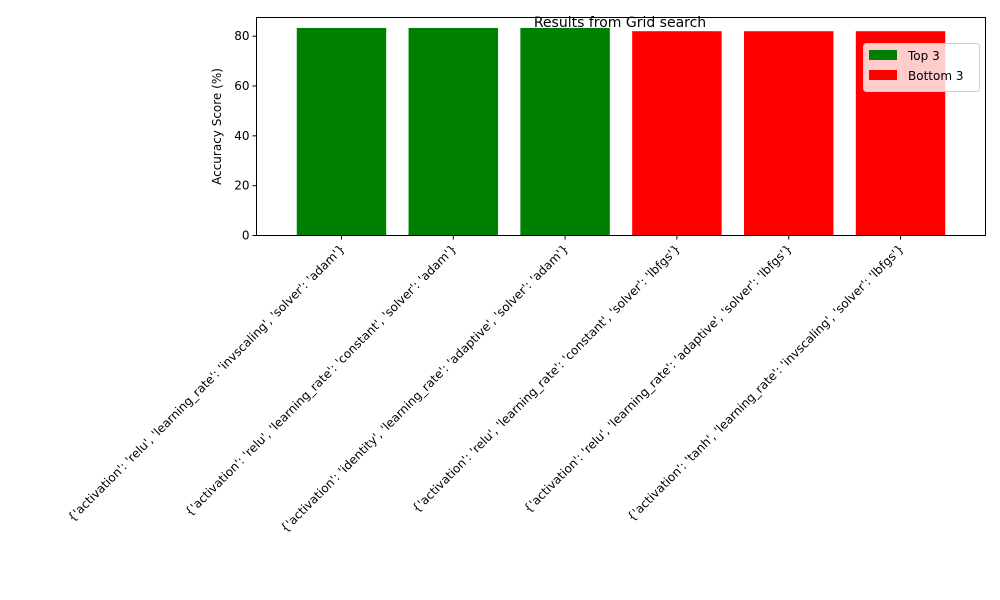 Image resolution: width=1000 pixels, height=600 pixels. What do you see at coordinates (923, 56) in the screenshot?
I see `legend-label-1: Top 3` at bounding box center [923, 56].